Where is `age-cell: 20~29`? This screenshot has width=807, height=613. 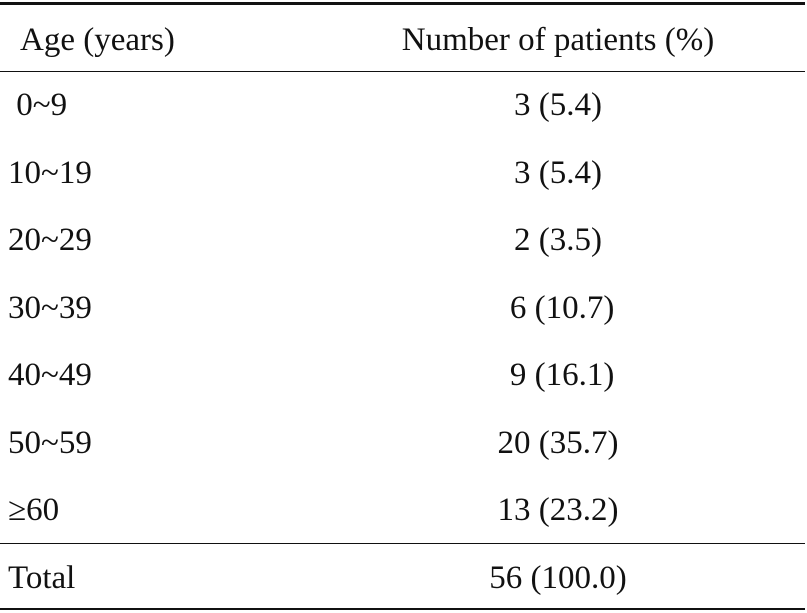 age-cell: 20~29 is located at coordinates (50, 240).